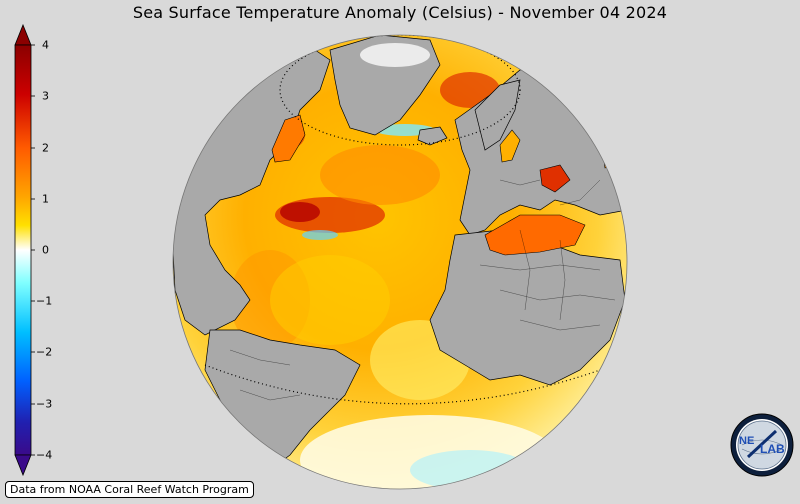  What do you see at coordinates (510, 146) in the screenshot?
I see `baltic-sea` at bounding box center [510, 146].